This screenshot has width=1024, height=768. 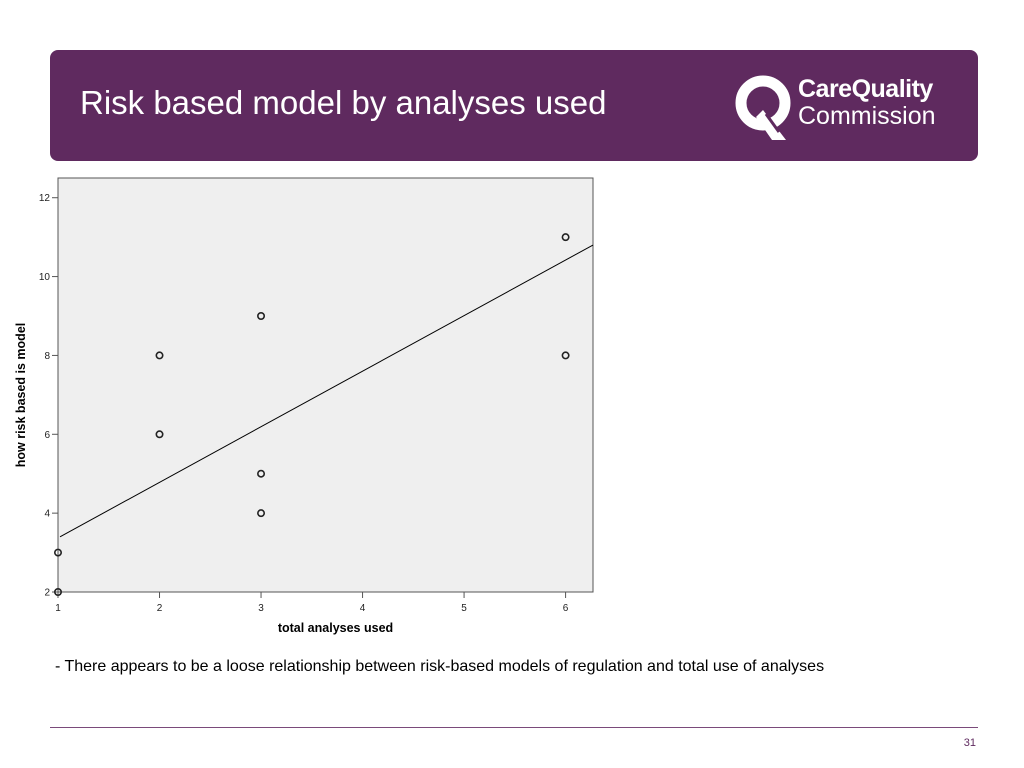 What do you see at coordinates (261, 608) in the screenshot?
I see `x-tick-label: 3` at bounding box center [261, 608].